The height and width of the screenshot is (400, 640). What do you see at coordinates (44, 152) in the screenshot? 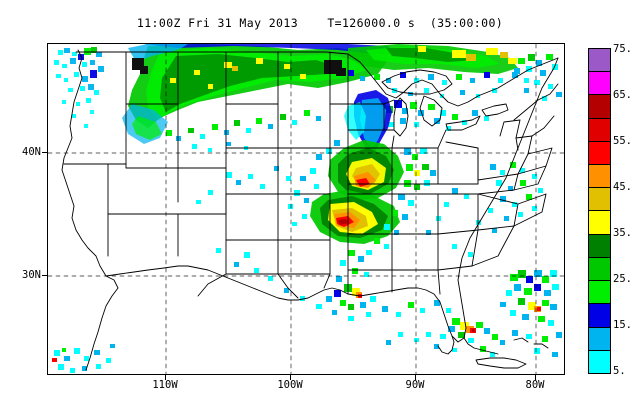
I see `y-tick-40n` at bounding box center [44, 152].